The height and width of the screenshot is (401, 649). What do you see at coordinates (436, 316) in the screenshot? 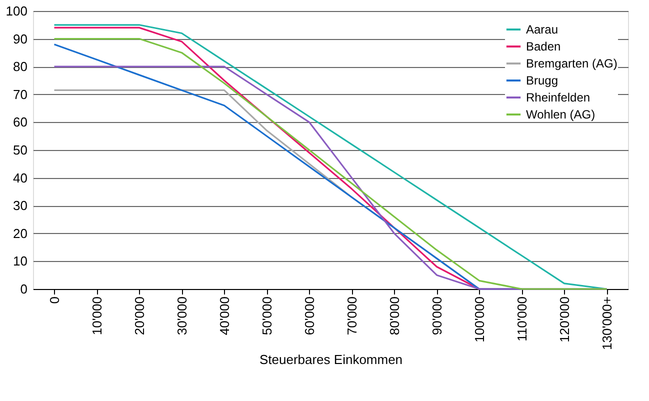
I see `x-tick-label: 90'000` at bounding box center [436, 316].